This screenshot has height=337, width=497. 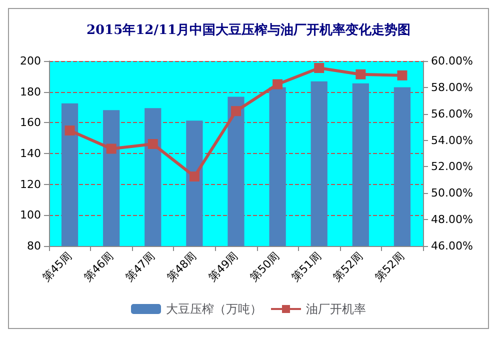 What do you see at coordinates (265, 266) in the screenshot?
I see `x-tick-label: 第50周` at bounding box center [265, 266].